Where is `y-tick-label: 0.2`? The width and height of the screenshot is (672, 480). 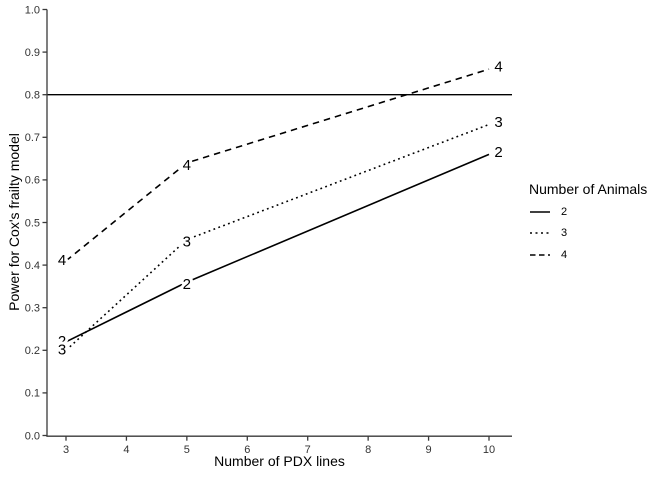
y-tick-label: 0.2 is located at coordinates (32, 351).